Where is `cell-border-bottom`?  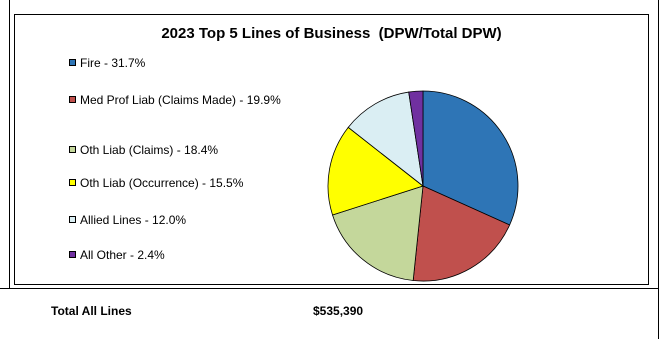
cell-border-bottom is located at coordinates (334, 288).